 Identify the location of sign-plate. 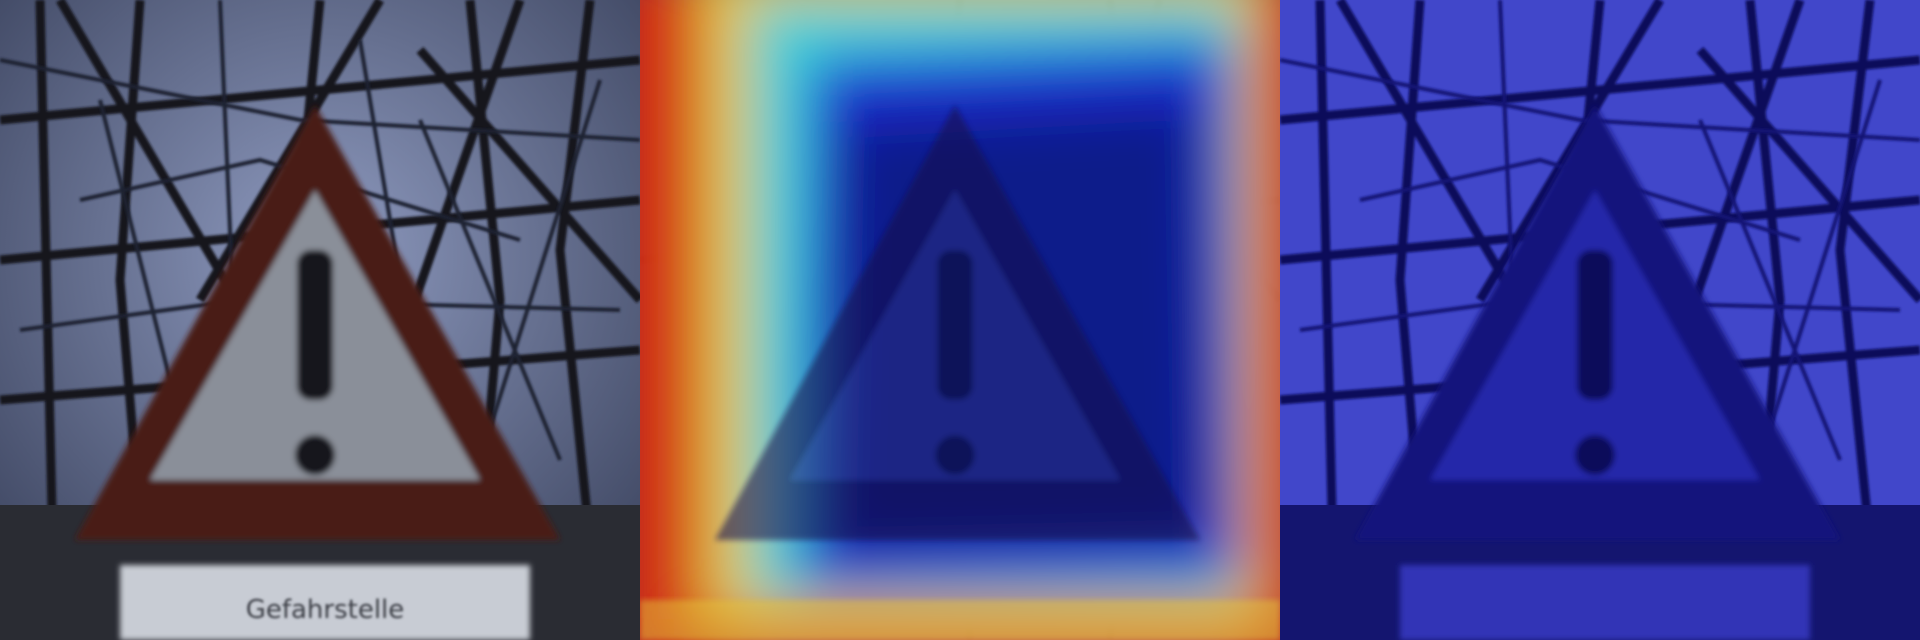
(325, 602).